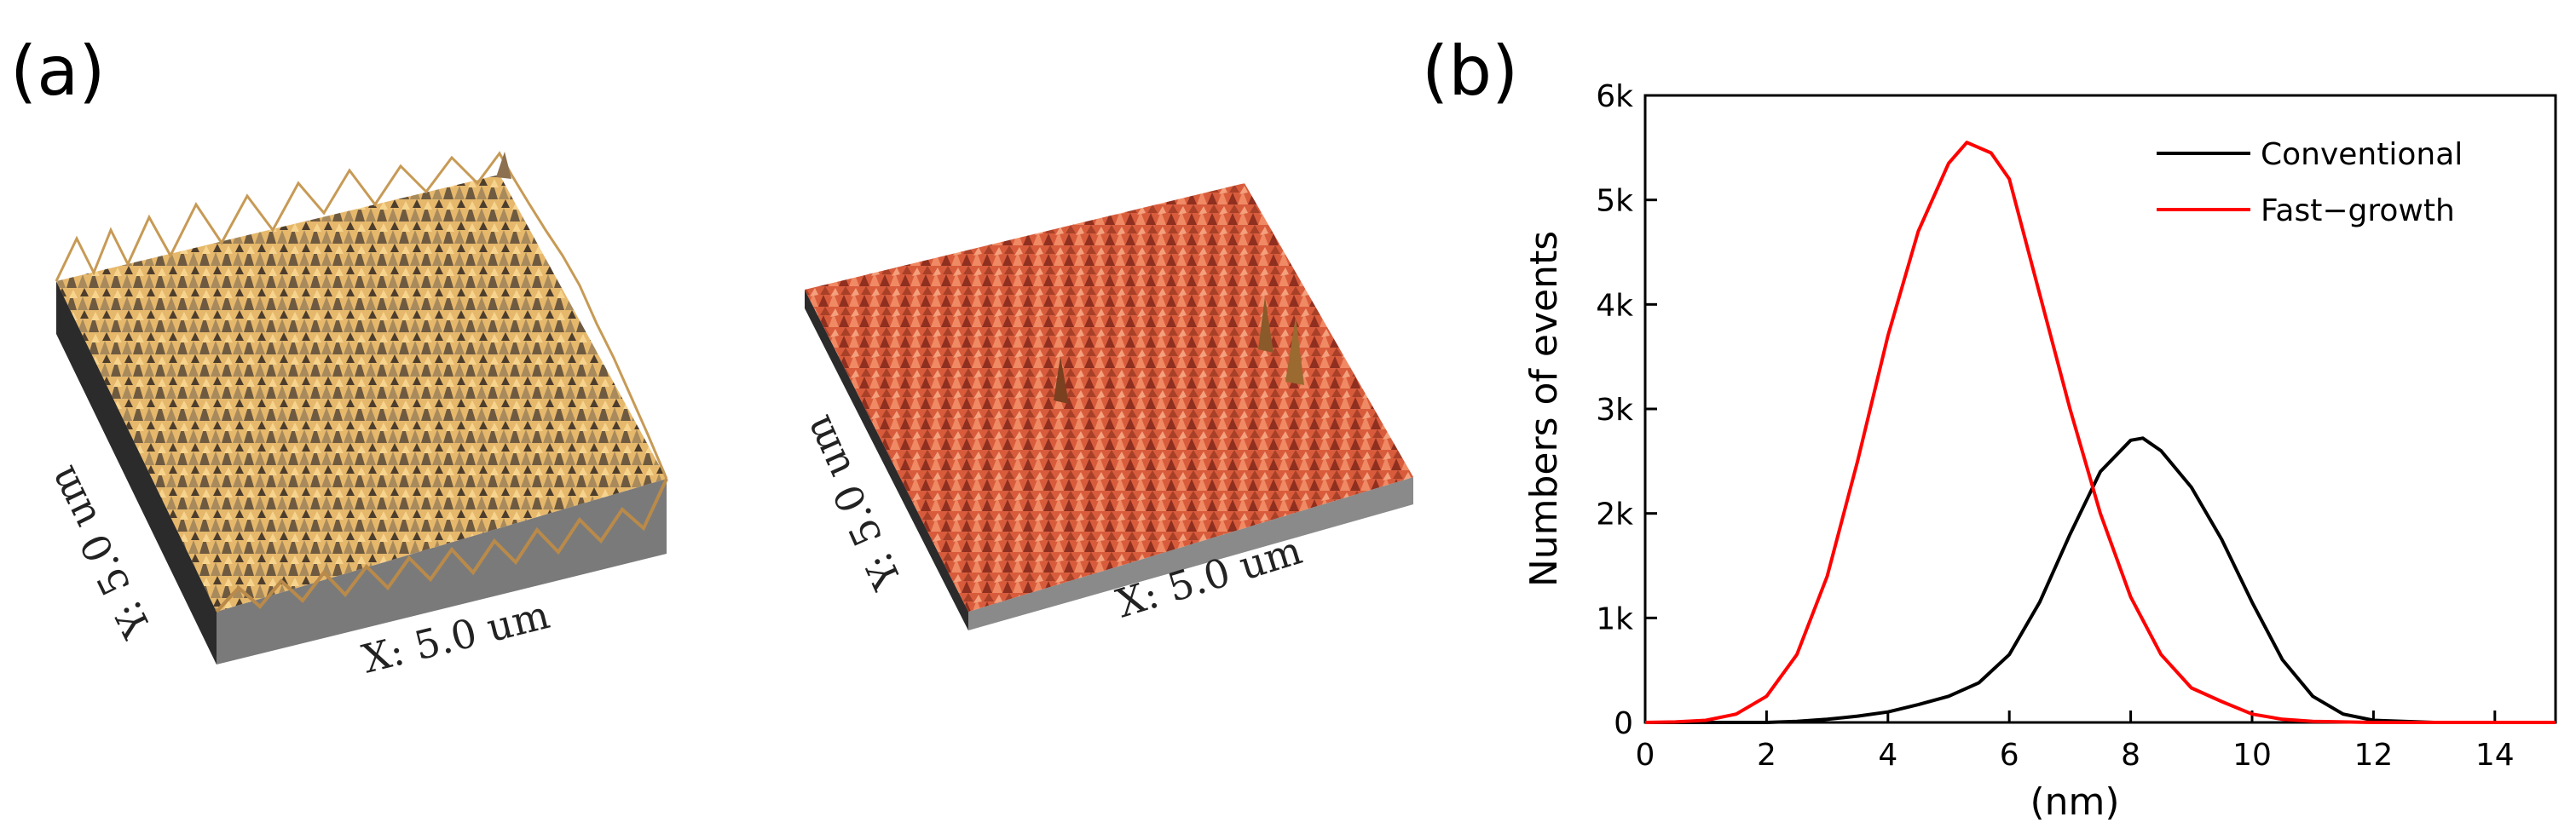 Image resolution: width=2576 pixels, height=840 pixels. What do you see at coordinates (1887, 755) in the screenshot?
I see `x-tick-label: 4` at bounding box center [1887, 755].